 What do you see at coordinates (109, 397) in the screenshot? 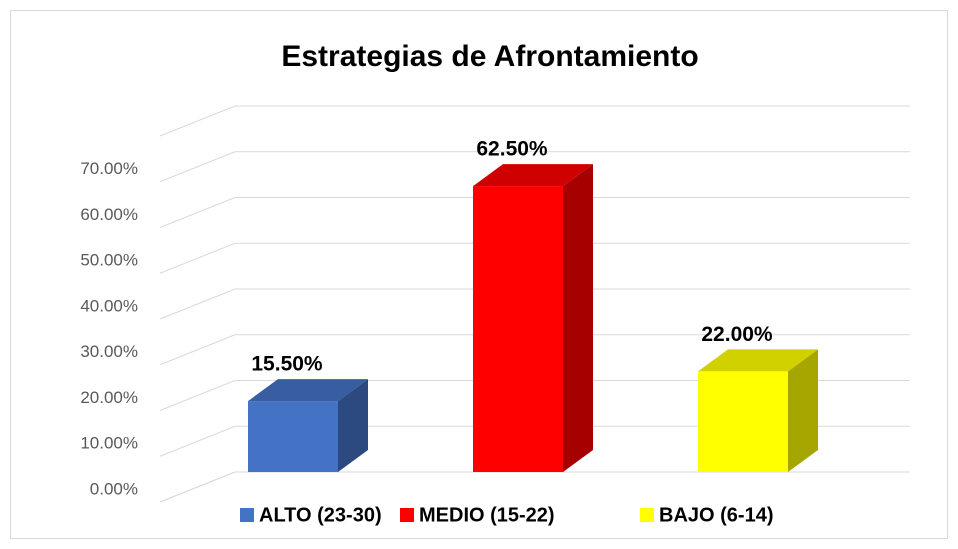
I see `y-tick-label: 20.00%` at bounding box center [109, 397].